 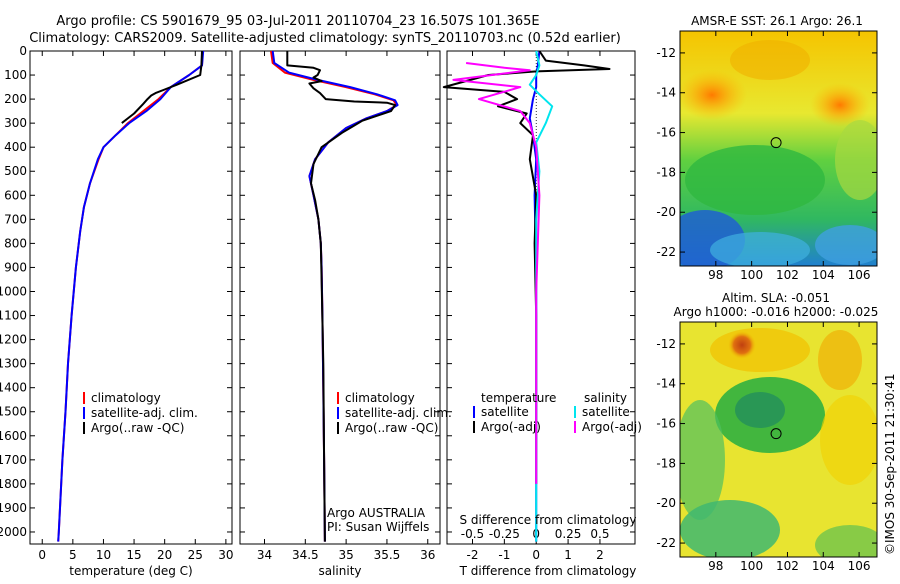 What do you see at coordinates (612, 427) in the screenshot?
I see `legend-sal-argo: Argo(-adj)` at bounding box center [612, 427].